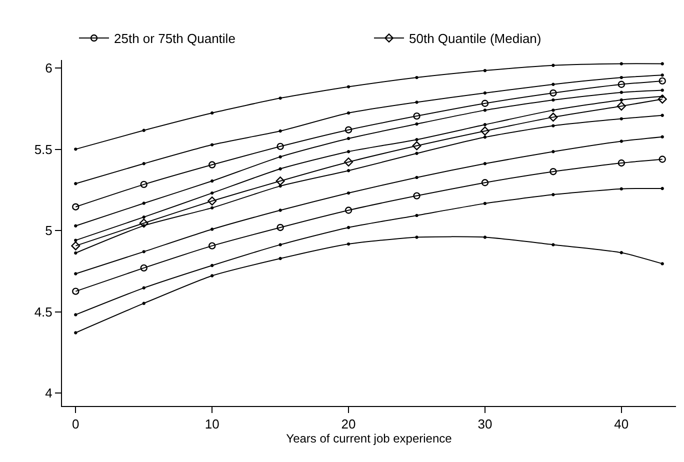 The height and width of the screenshot is (462, 684). Describe the element at coordinates (621, 424) in the screenshot. I see `x-tick-label: 40` at that location.